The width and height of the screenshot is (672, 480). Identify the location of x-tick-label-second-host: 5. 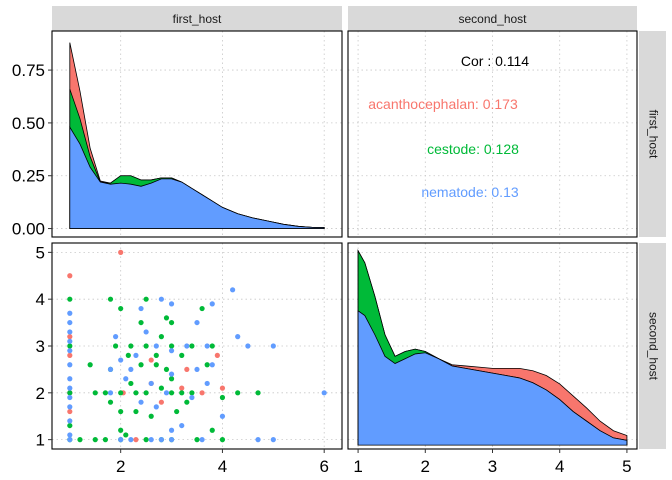
(626, 466).